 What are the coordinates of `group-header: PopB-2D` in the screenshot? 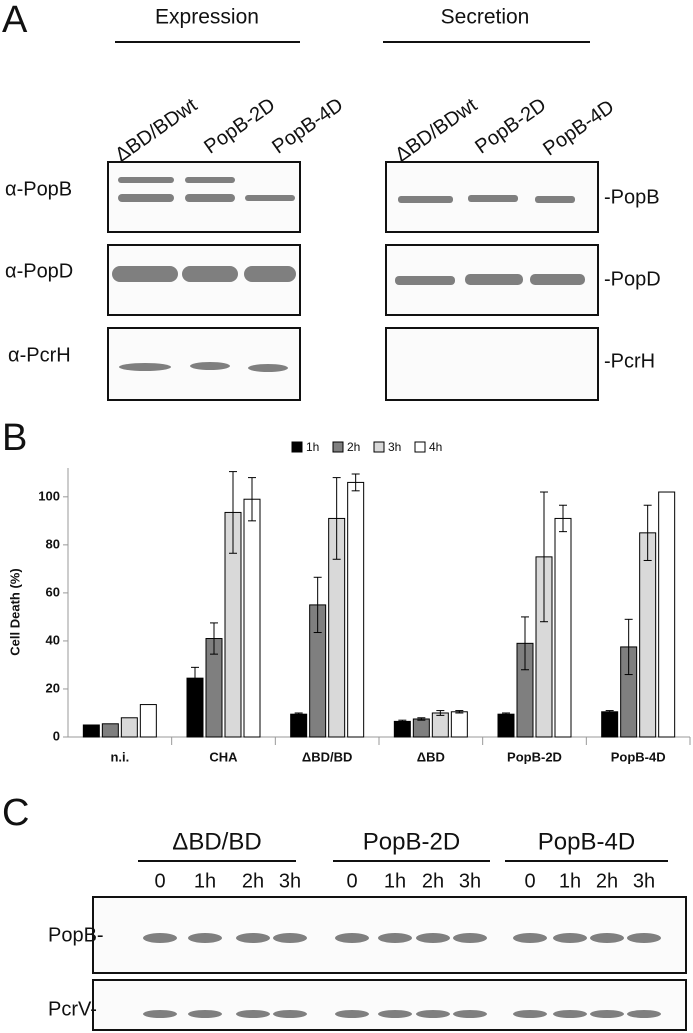 It's located at (411, 841).